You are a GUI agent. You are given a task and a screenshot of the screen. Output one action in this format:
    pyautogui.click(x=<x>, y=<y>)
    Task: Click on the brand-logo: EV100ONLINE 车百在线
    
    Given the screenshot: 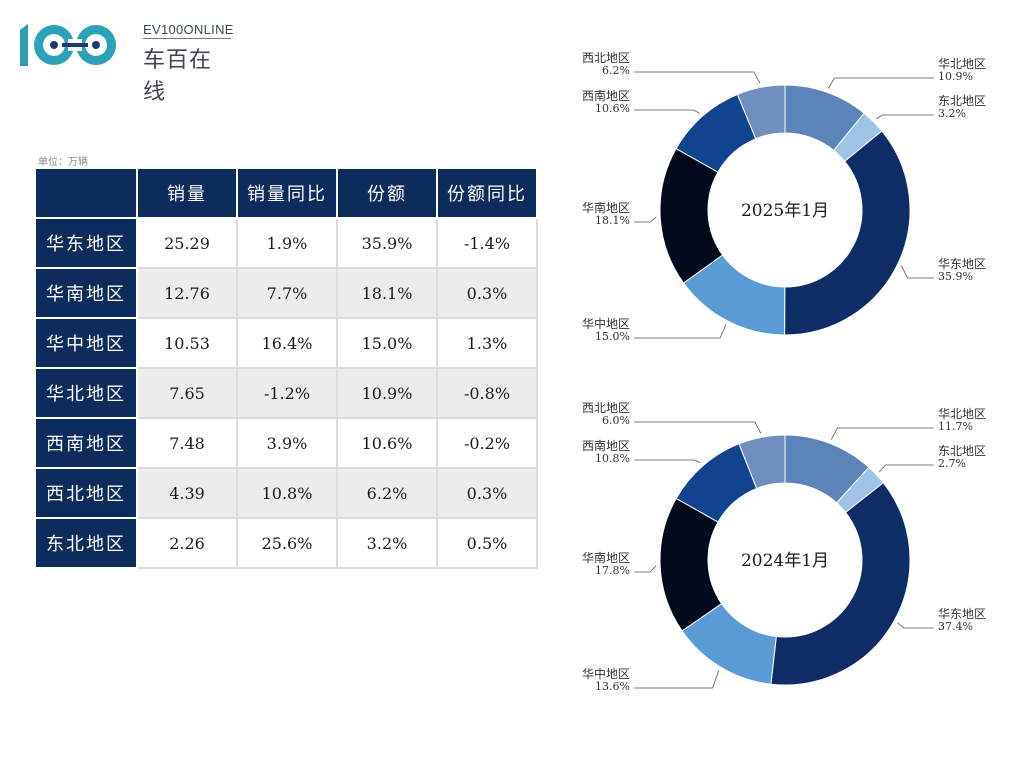 What is the action you would take?
    pyautogui.click(x=124, y=61)
    